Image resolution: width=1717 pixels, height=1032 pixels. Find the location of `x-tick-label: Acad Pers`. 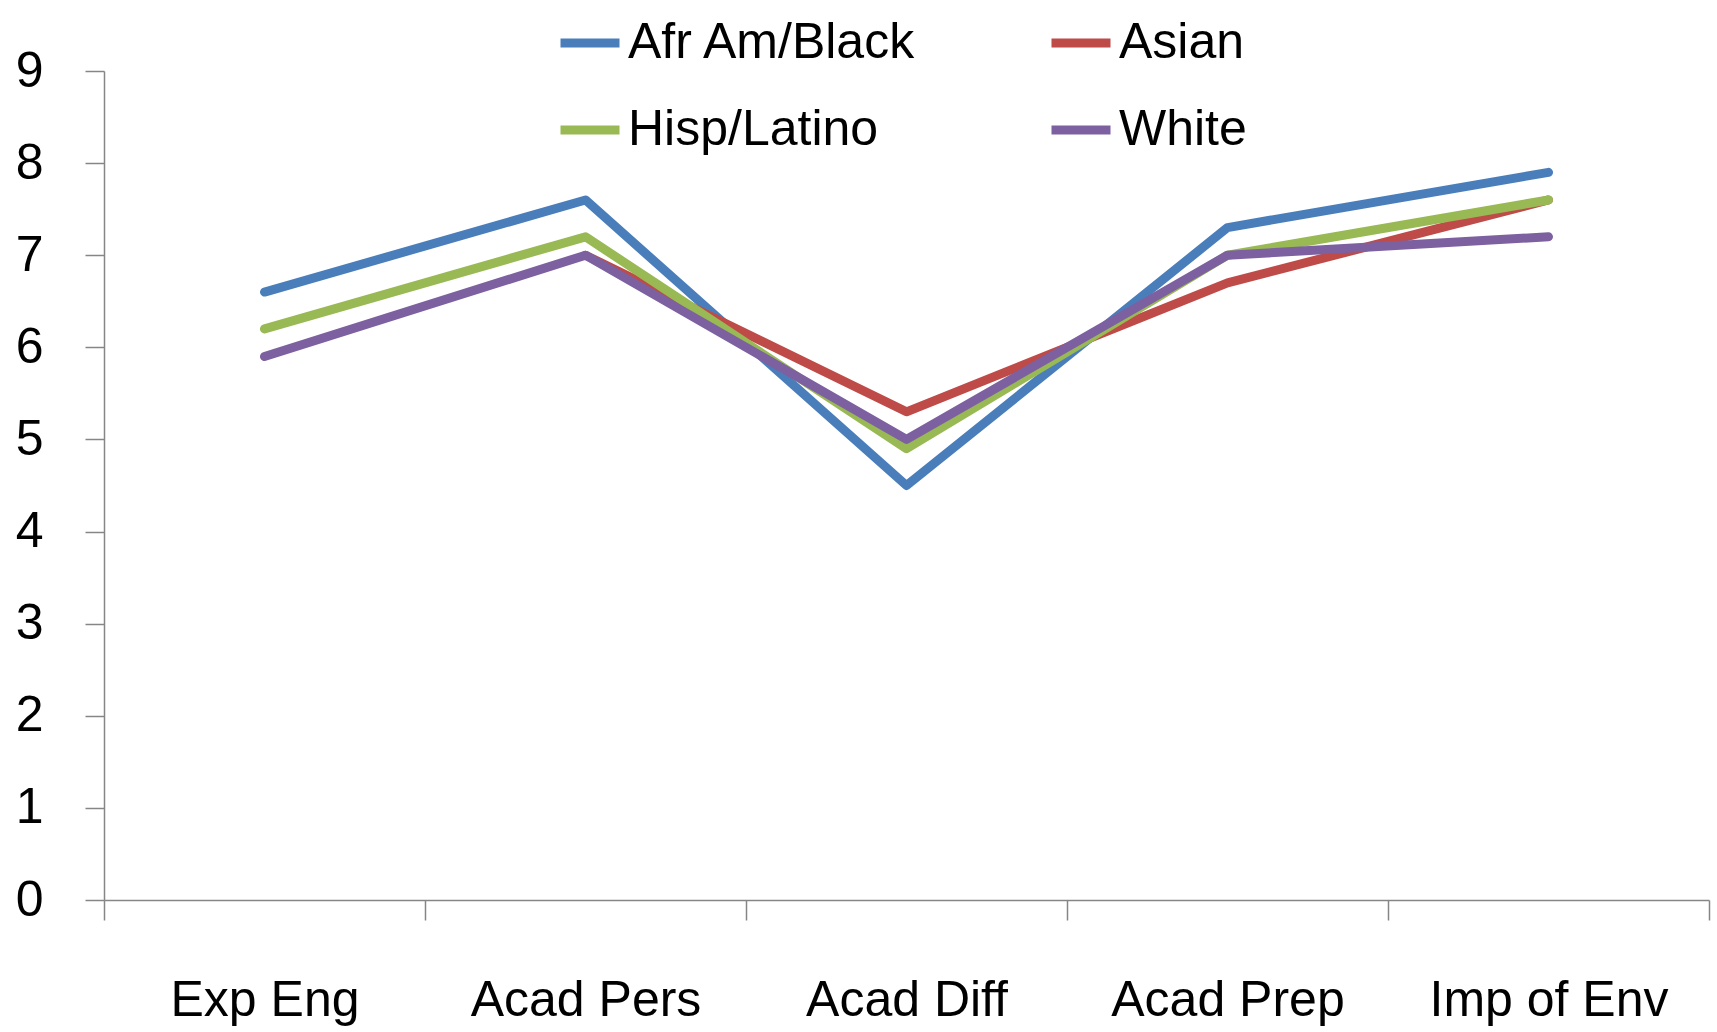

x-tick-label: Acad Pers is located at coordinates (586, 998).